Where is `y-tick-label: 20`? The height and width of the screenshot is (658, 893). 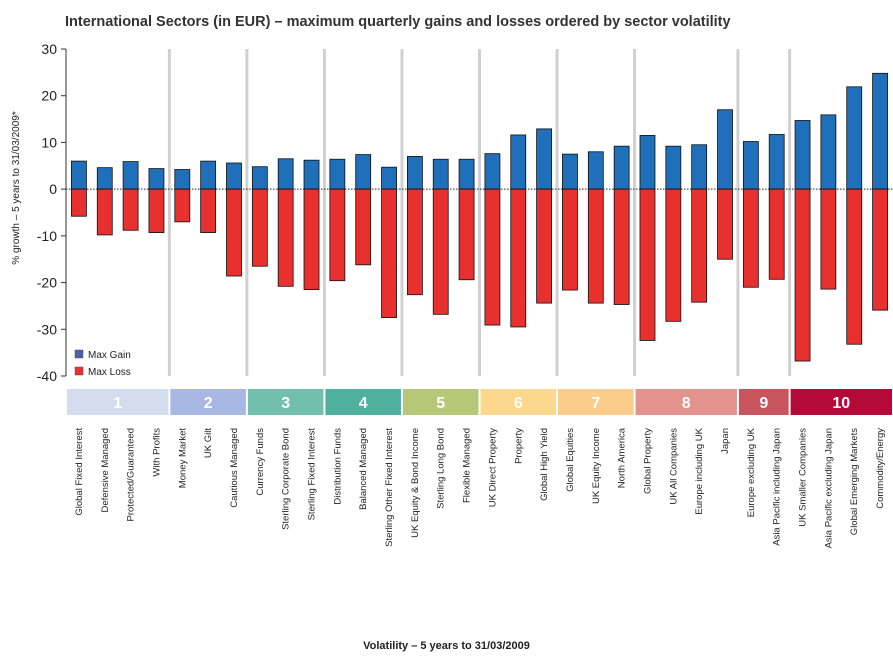
y-tick-label: 20 is located at coordinates (49, 96).